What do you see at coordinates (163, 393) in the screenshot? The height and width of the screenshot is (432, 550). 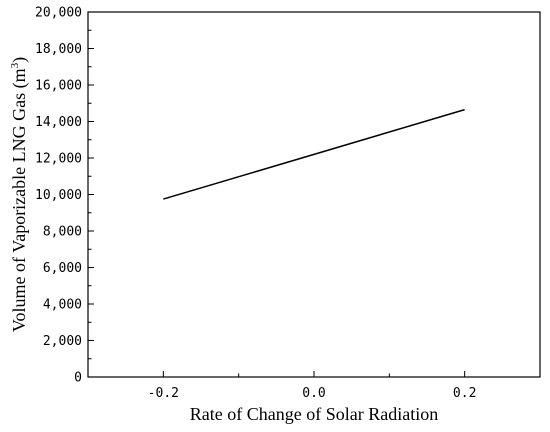 I see `x-tick-label: -0.2` at bounding box center [163, 393].